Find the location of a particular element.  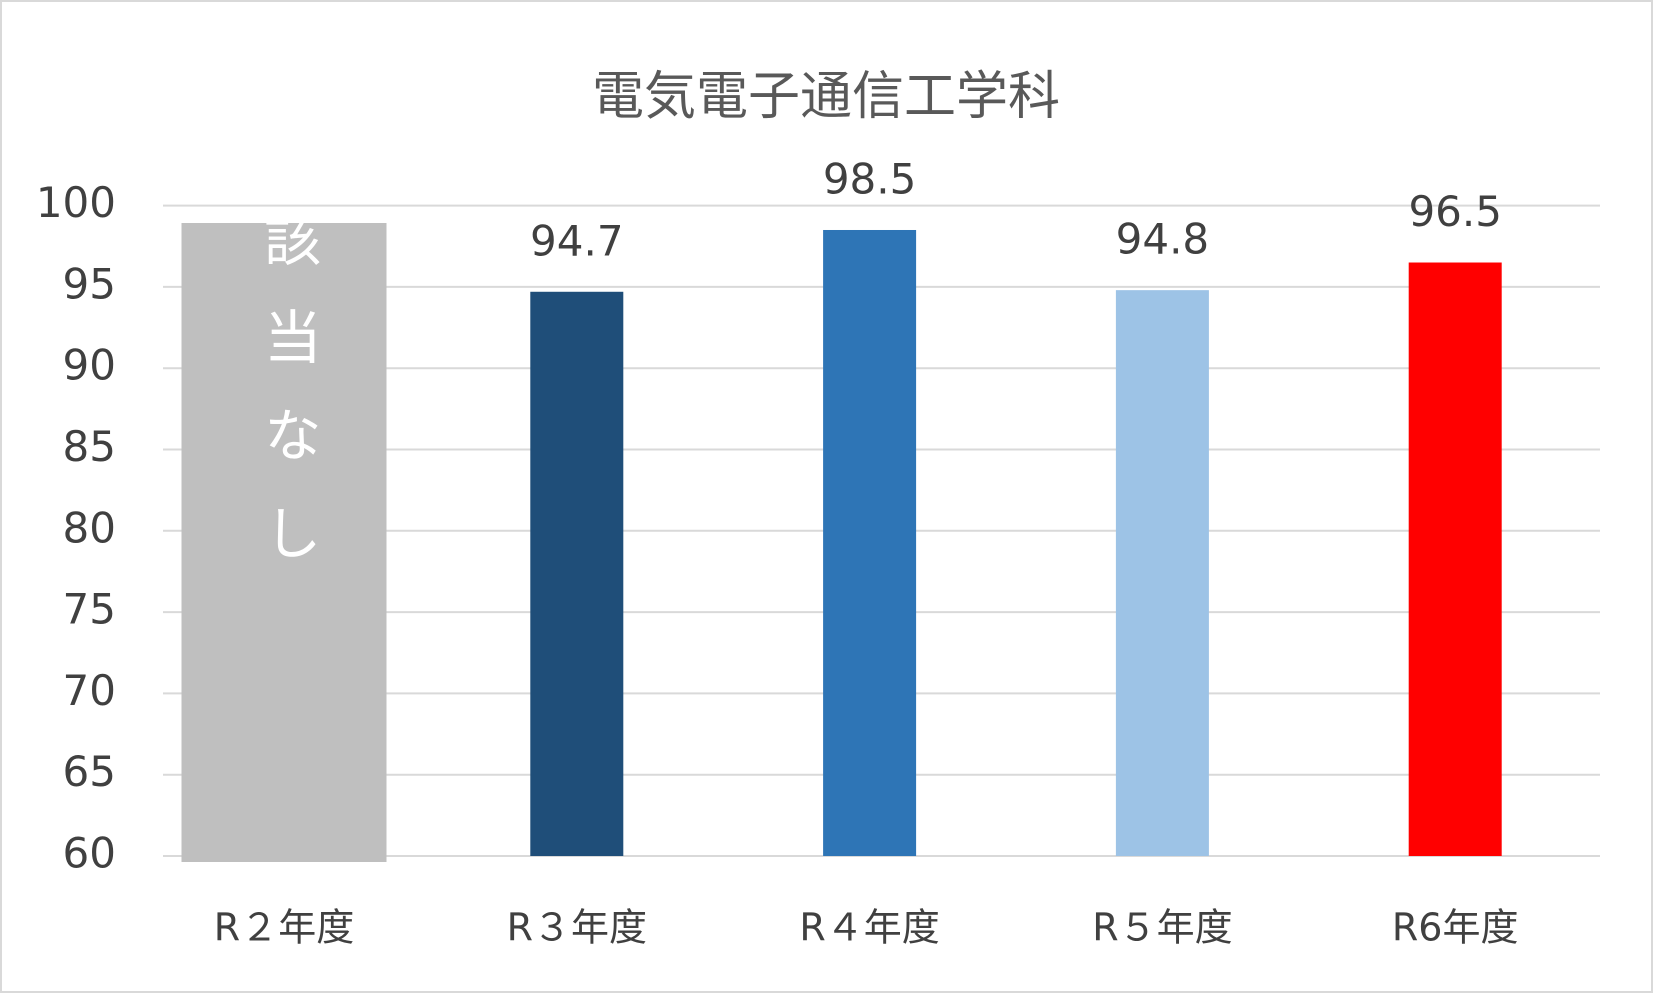

value-label: 94.7 is located at coordinates (577, 240).